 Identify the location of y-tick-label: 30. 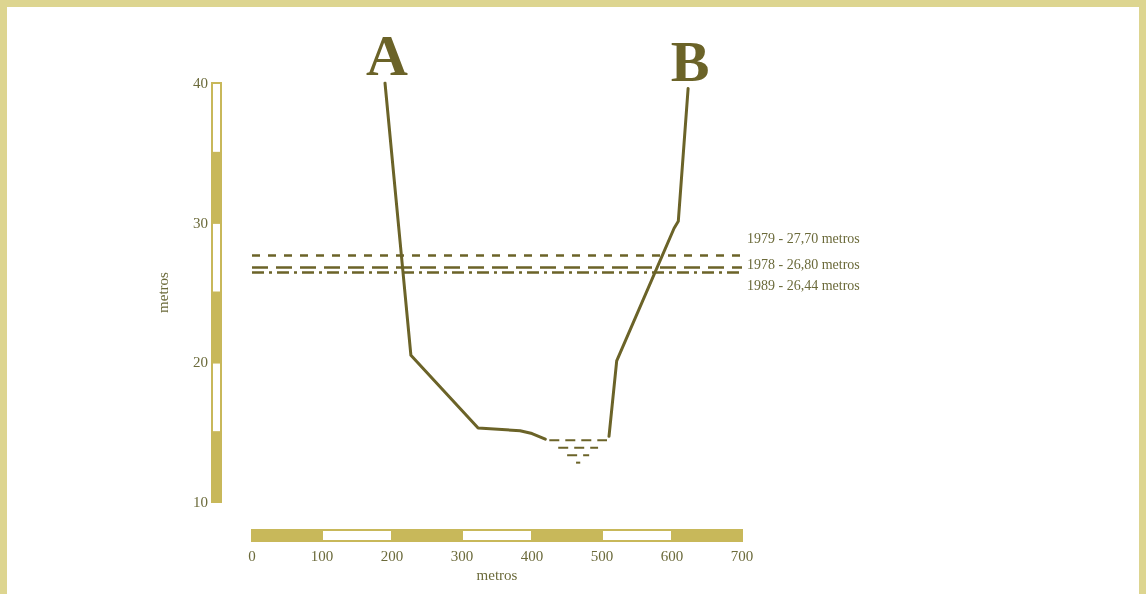
(200, 222).